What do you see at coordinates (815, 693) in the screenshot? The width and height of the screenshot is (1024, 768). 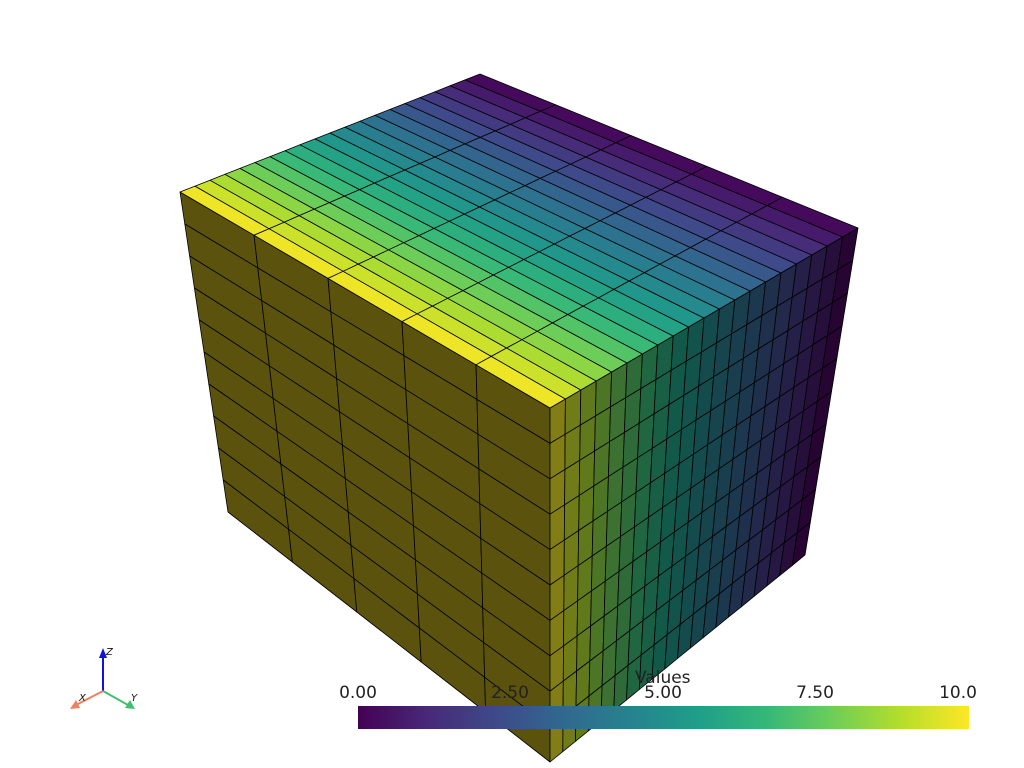 I see `scalar-bar-tick: 7.50` at bounding box center [815, 693].